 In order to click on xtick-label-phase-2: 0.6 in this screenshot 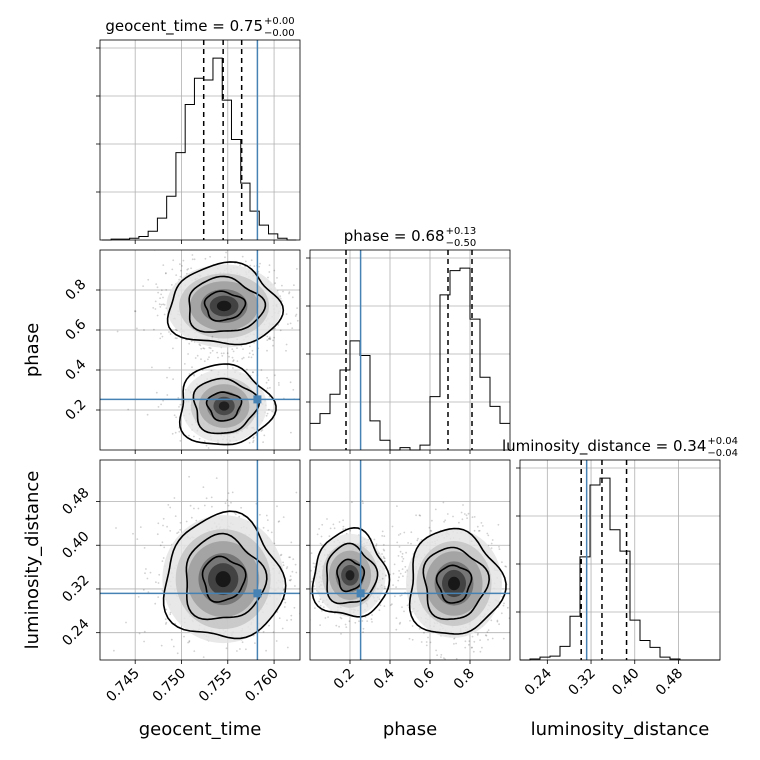, I will do `click(424, 678)`.